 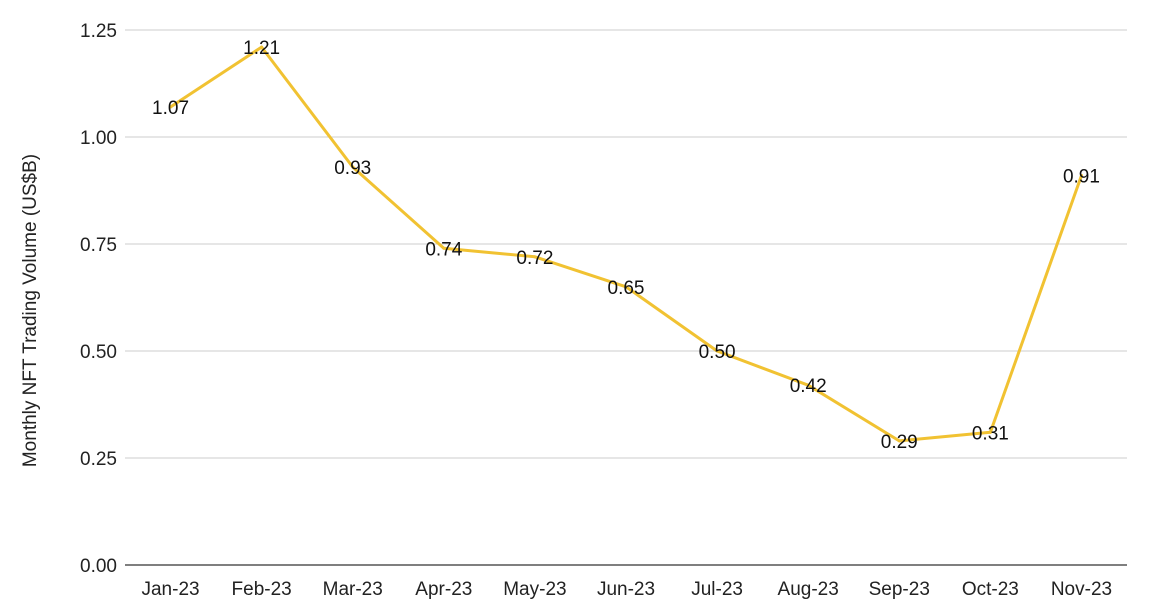 I want to click on data-label: 0.91, so click(x=1081, y=177).